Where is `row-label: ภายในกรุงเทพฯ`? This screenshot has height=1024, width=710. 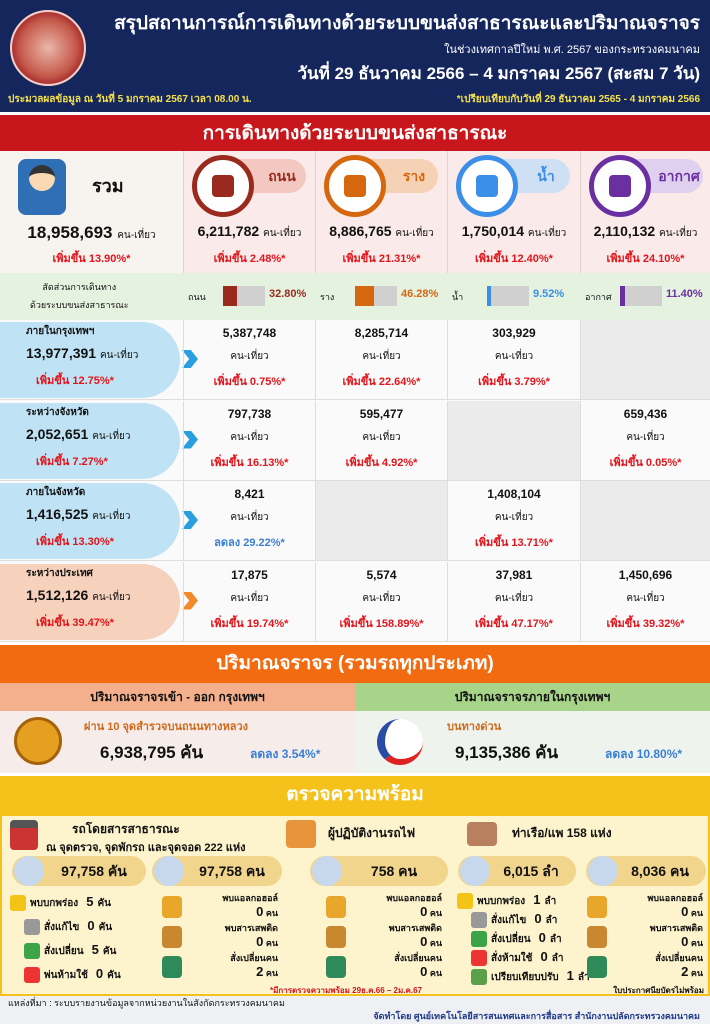 row-label: ภายในกรุงเทพฯ is located at coordinates (60, 331).